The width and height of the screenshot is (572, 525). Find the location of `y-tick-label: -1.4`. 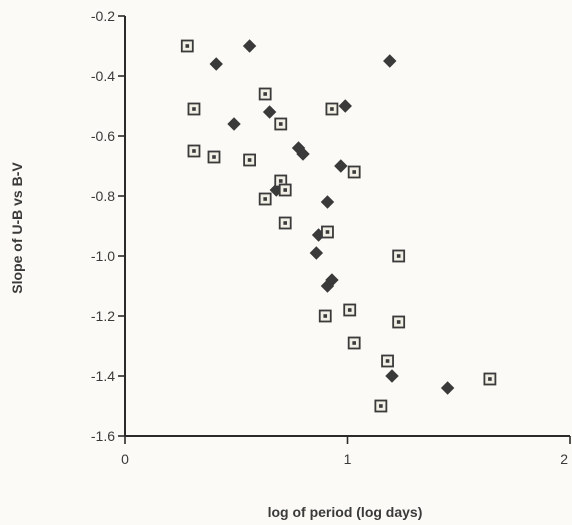

y-tick-label: -1.4 is located at coordinates (103, 376).